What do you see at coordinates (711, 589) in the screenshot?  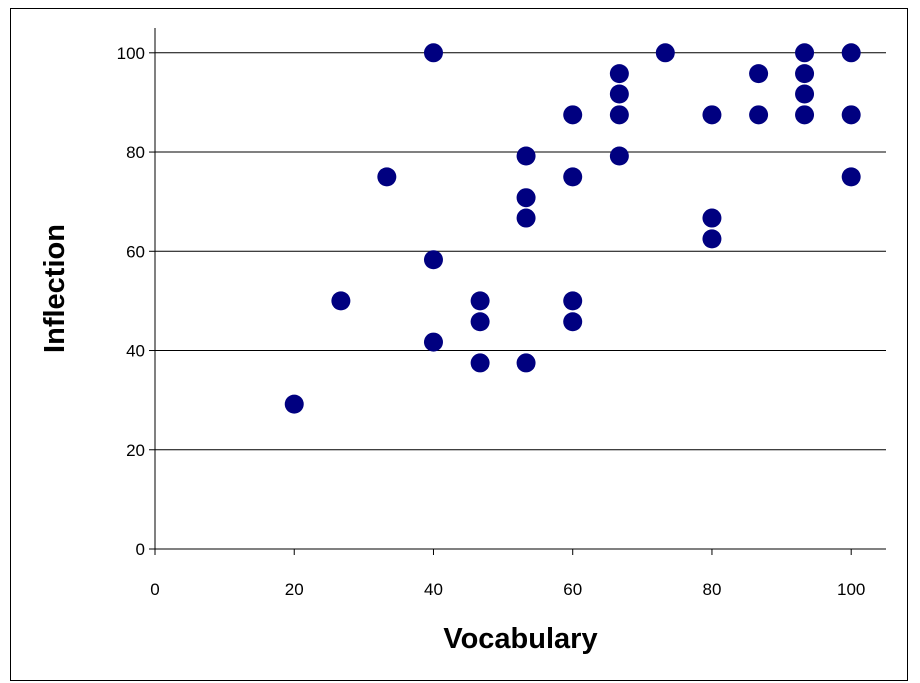 I see `x-tick-label: 80` at bounding box center [711, 589].